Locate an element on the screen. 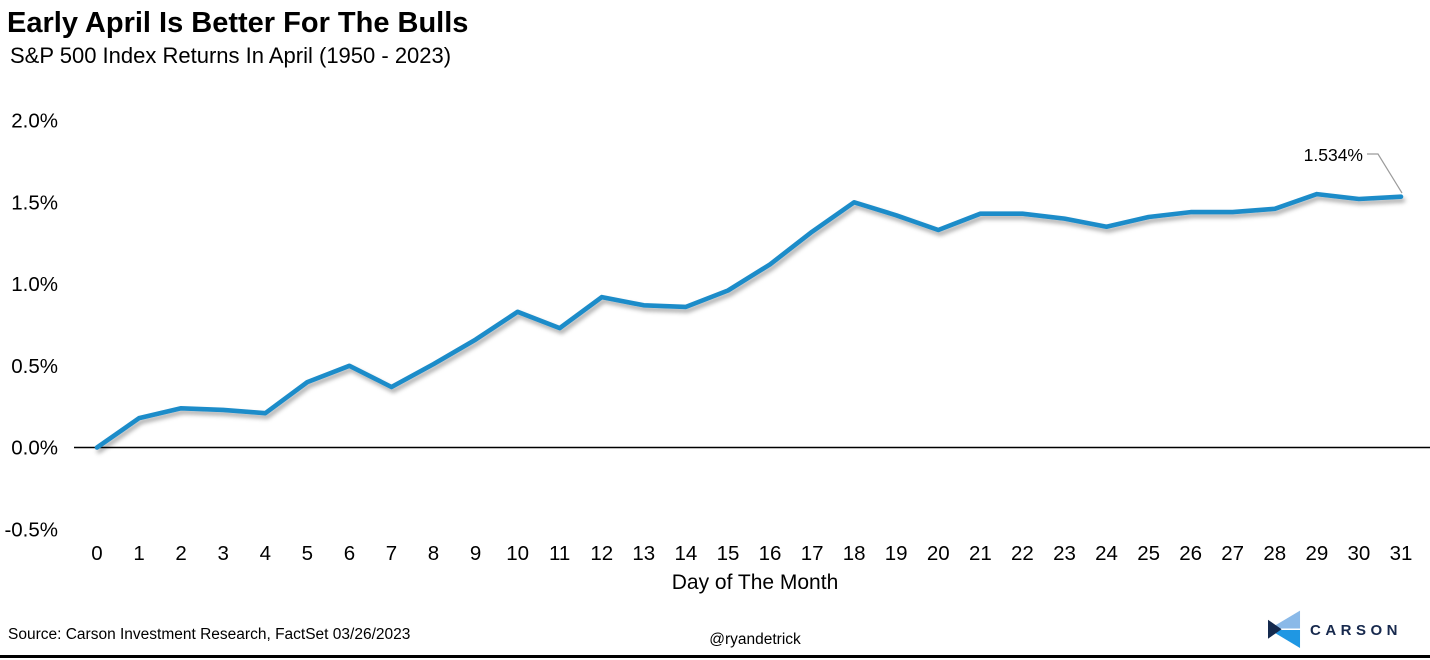 The image size is (1430, 660). y-tick-label: -0.5% is located at coordinates (31, 529).